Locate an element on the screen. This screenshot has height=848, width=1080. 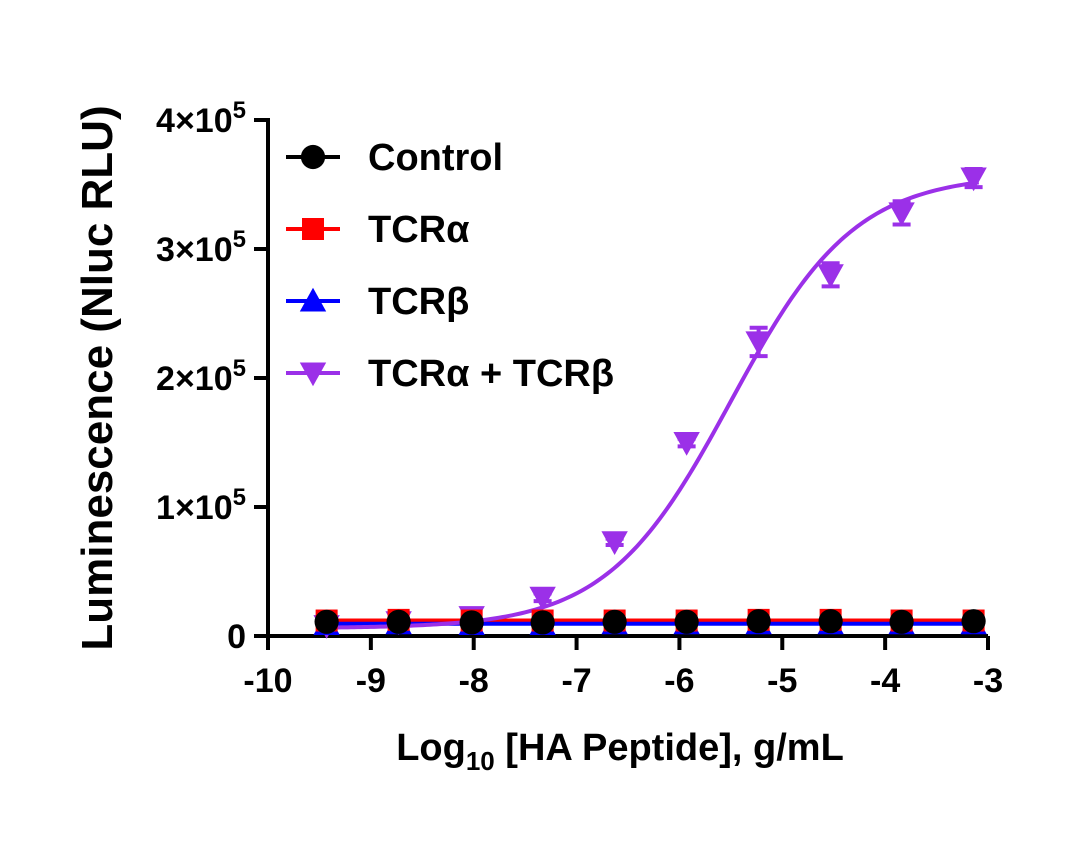
legend-label: TCRβ is located at coordinates (418, 302).